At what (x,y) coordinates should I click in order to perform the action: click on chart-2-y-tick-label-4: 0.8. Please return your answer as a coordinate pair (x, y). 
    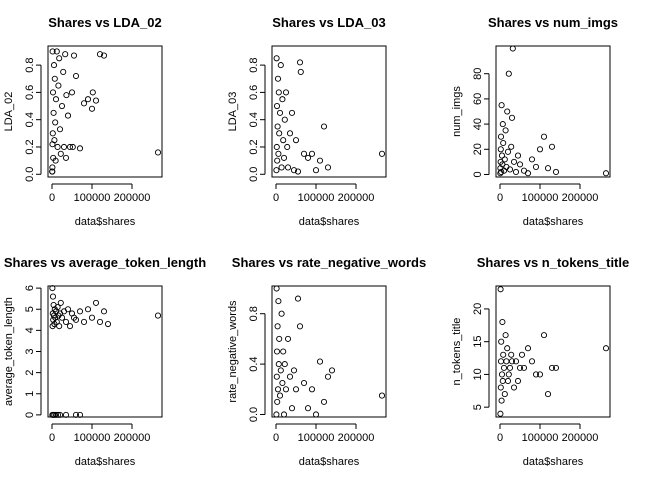
    Looking at the image, I should click on (254, 64).